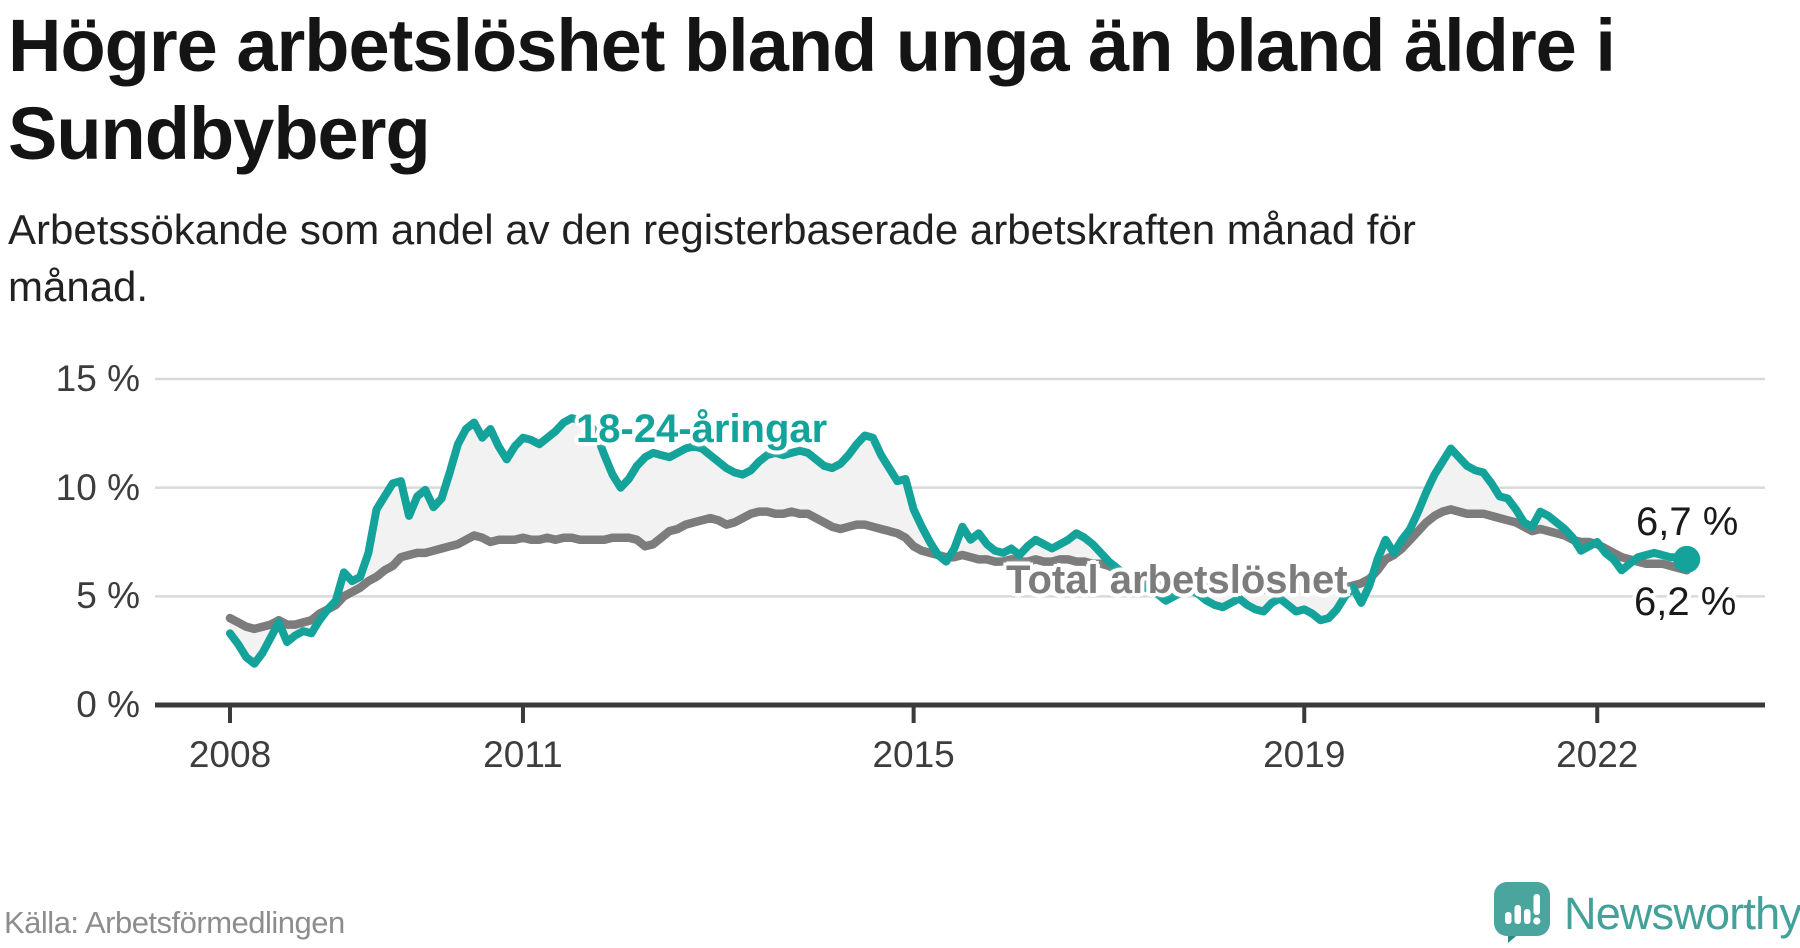 This screenshot has width=1800, height=948. Describe the element at coordinates (219, 133) in the screenshot. I see `title-line-2: Sundbyberg` at that location.